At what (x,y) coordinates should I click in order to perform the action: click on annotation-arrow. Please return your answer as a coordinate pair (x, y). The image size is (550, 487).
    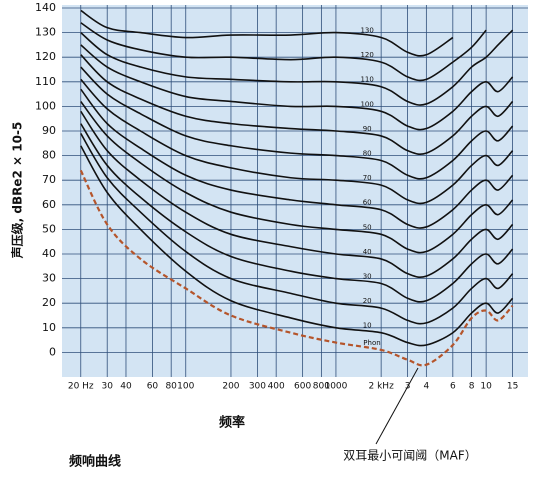
    Looking at the image, I should click on (397, 406).